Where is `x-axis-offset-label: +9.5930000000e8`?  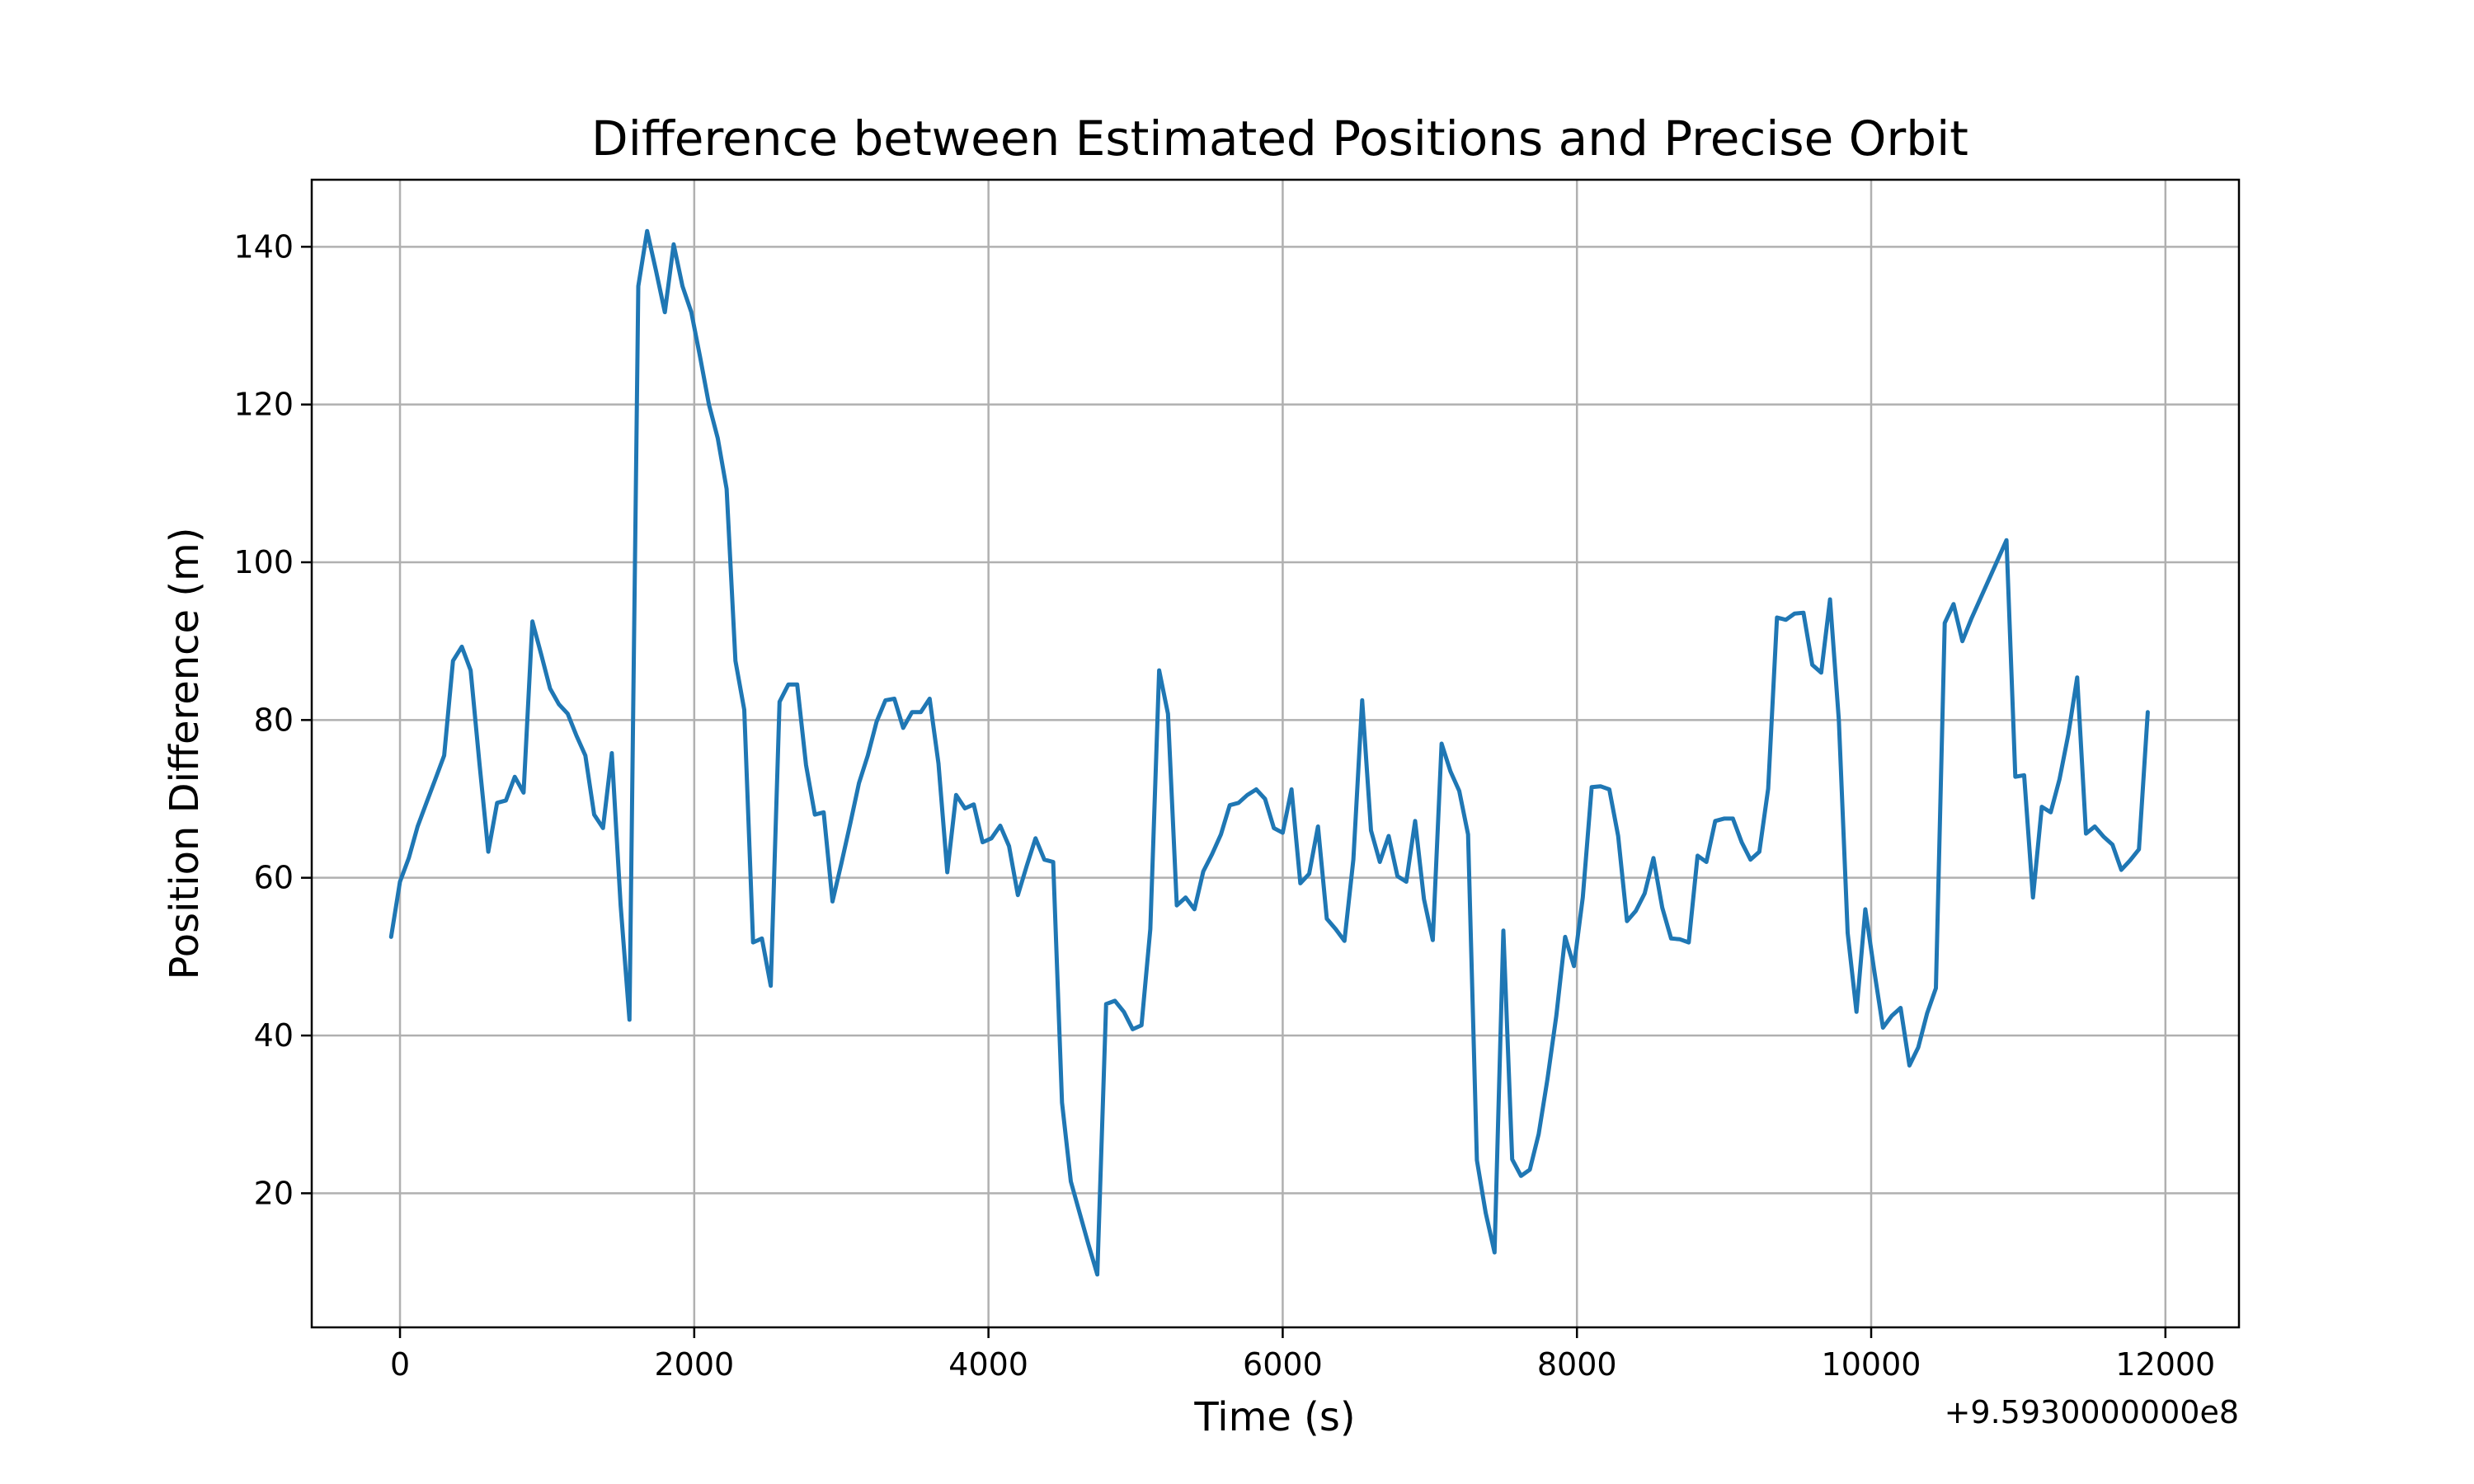 x-axis-offset-label: +9.5930000000e8 is located at coordinates (2092, 1412).